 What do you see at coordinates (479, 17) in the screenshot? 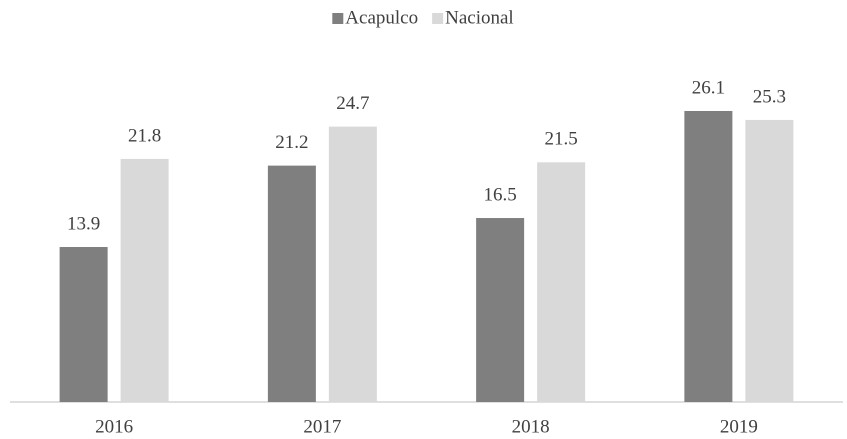
I see `legend-label: Nacional` at bounding box center [479, 17].